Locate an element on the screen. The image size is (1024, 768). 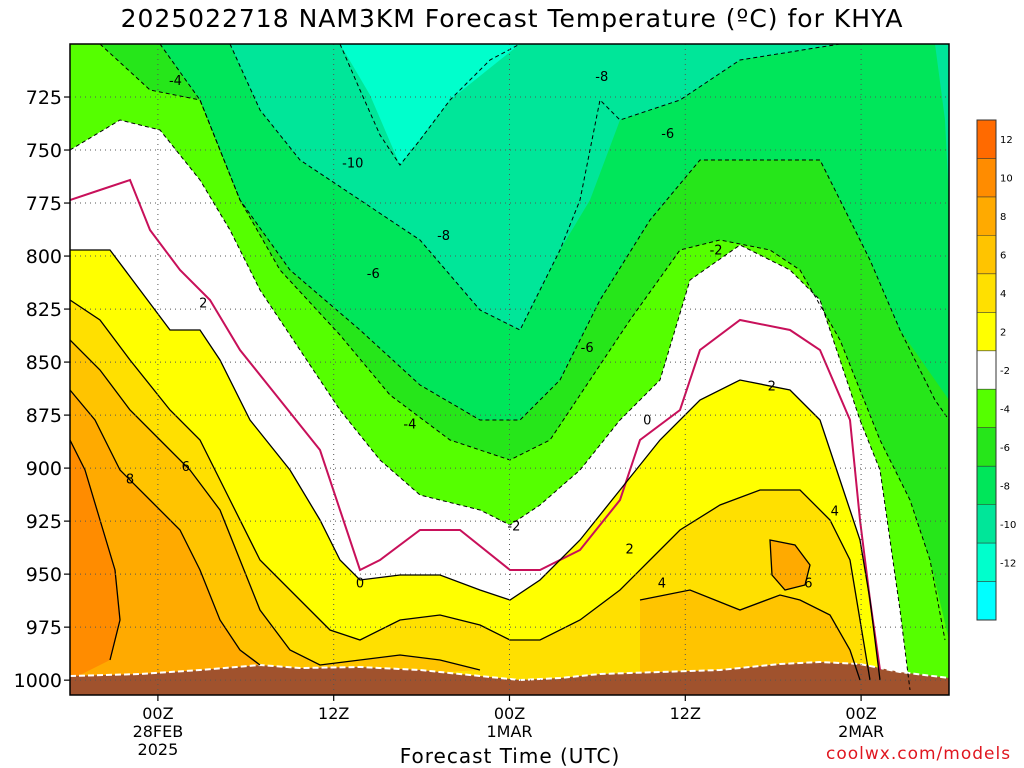
y-tick-label: 1000 is located at coordinates (38, 681).